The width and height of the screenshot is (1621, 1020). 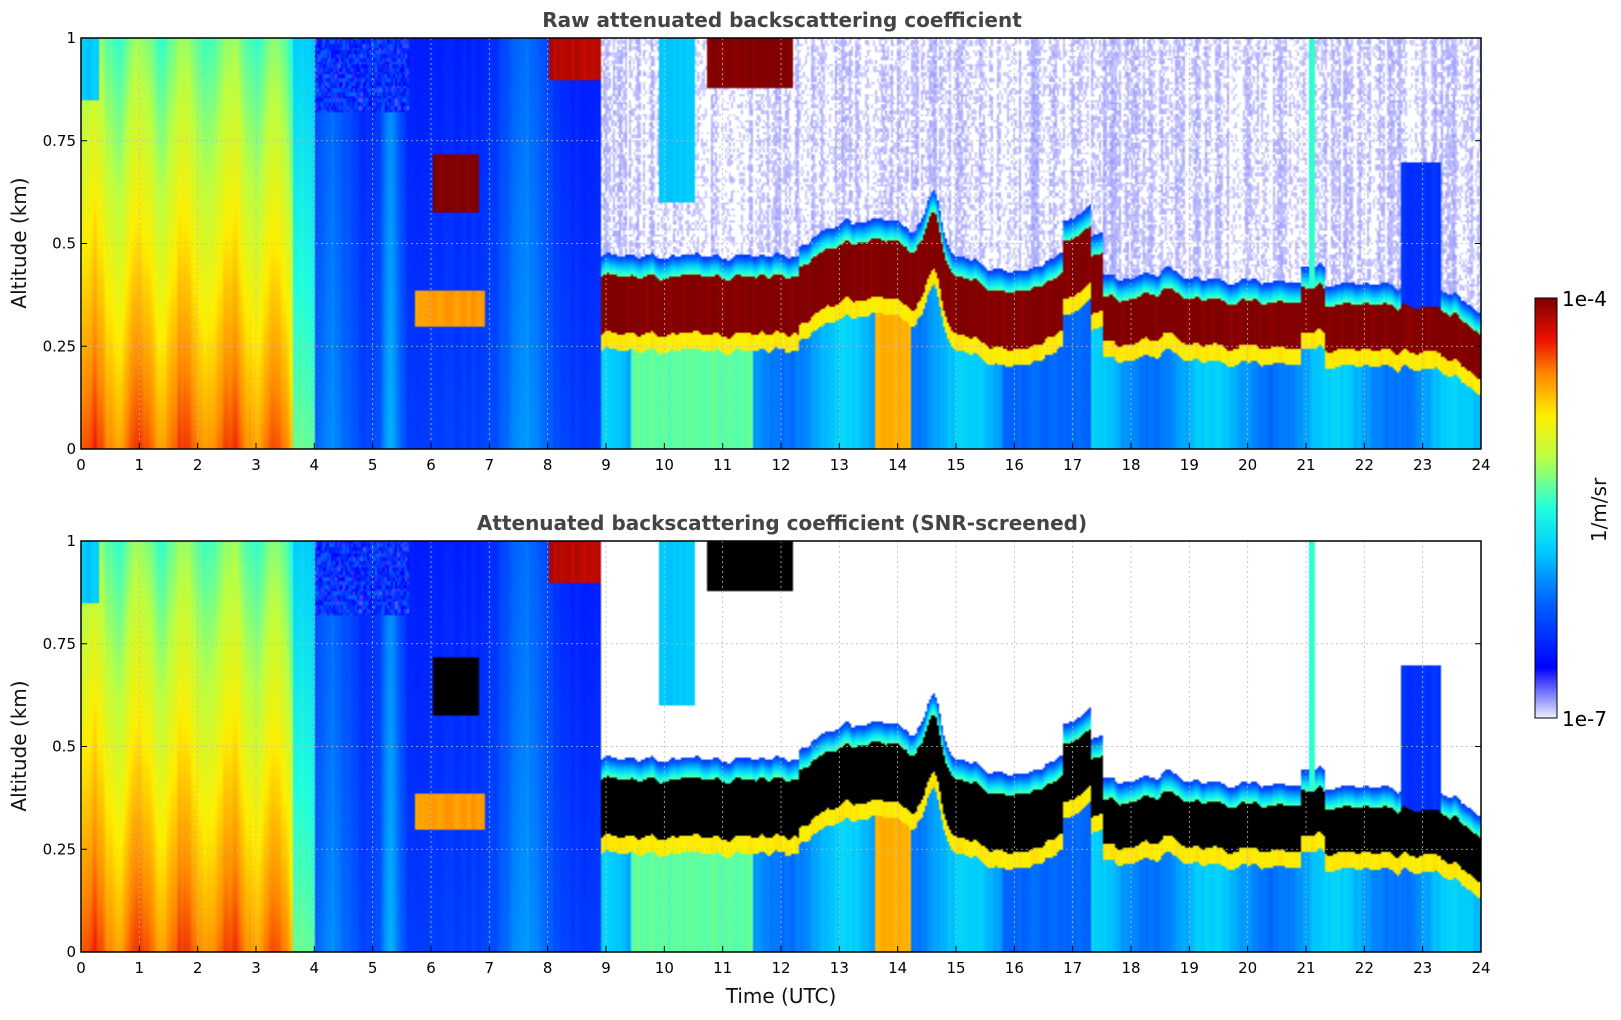 What do you see at coordinates (19, 242) in the screenshot?
I see `panel-raw-y-axis-title: Altitude (km)` at bounding box center [19, 242].